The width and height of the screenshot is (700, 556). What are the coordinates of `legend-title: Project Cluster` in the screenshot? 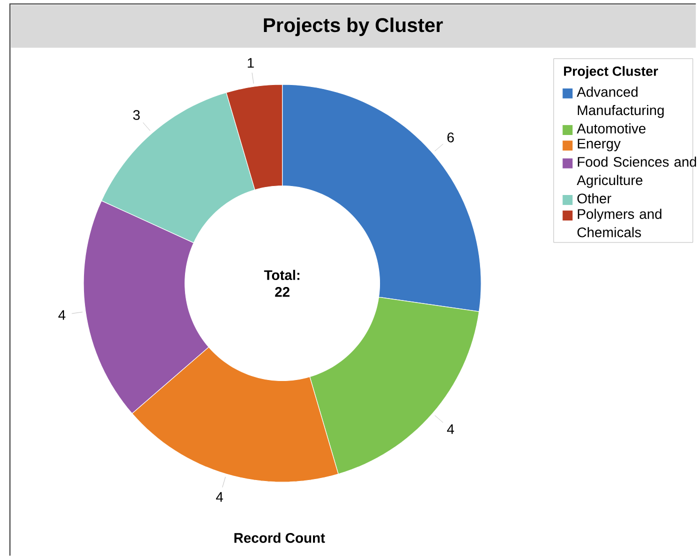 It's located at (611, 72).